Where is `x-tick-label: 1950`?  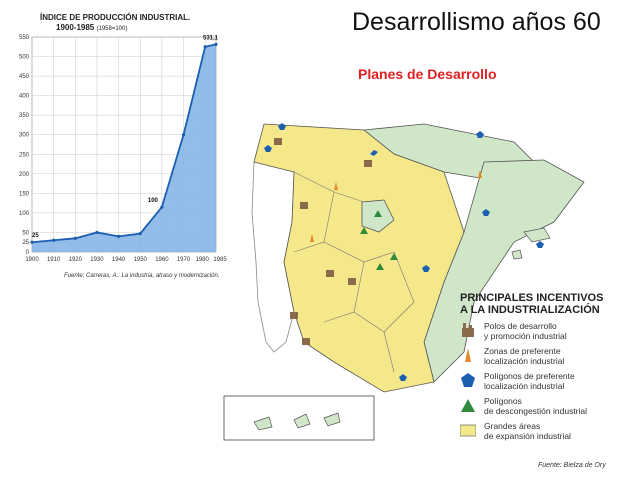
x-tick-label: 1950 is located at coordinates (141, 260).